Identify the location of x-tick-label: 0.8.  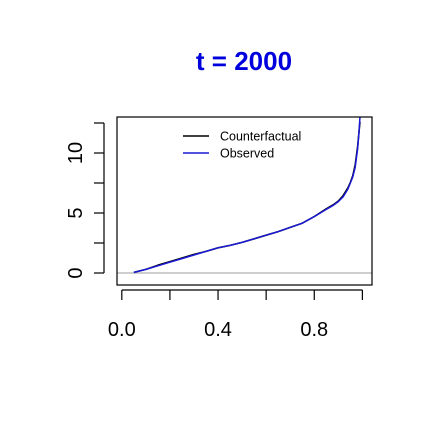
(314, 330).